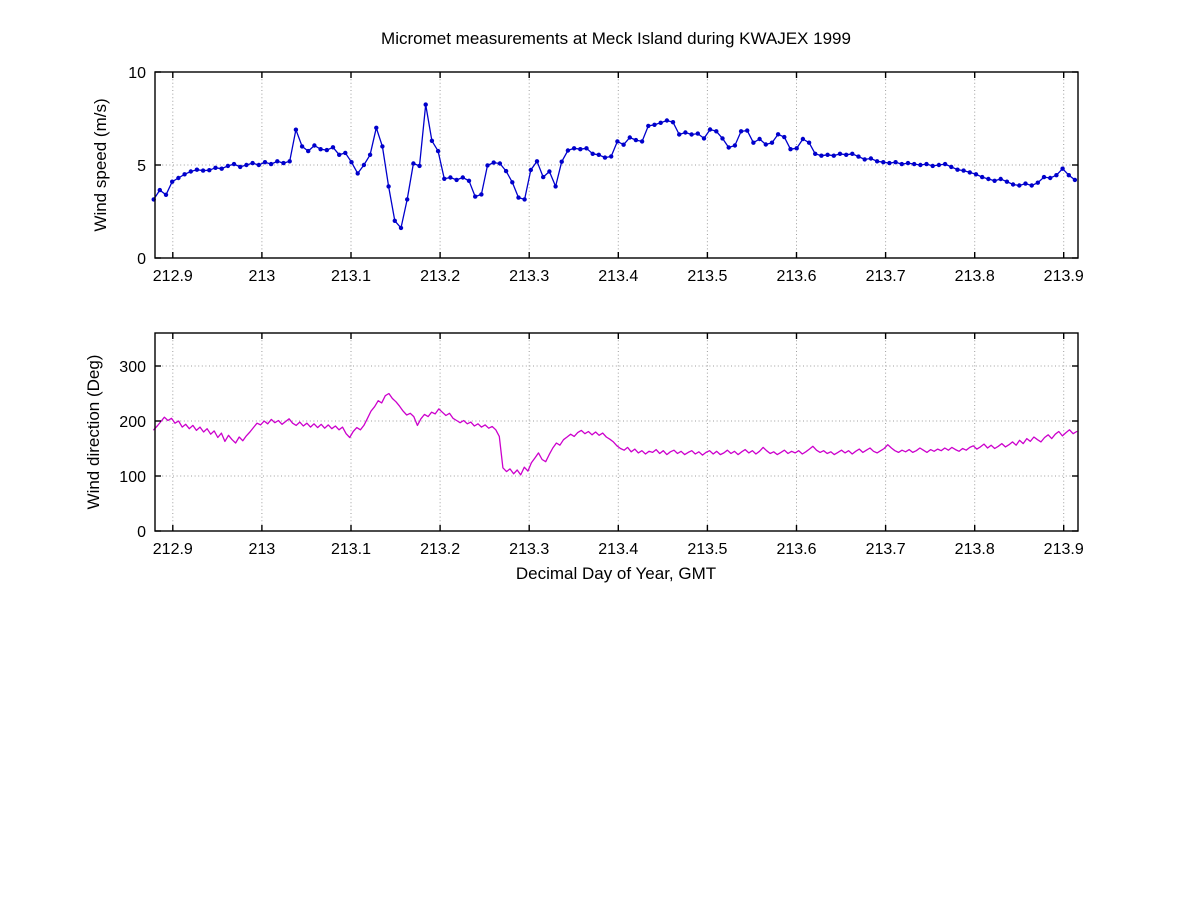 This screenshot has height=900, width=1200. I want to click on y-tick-label: 200, so click(132, 422).